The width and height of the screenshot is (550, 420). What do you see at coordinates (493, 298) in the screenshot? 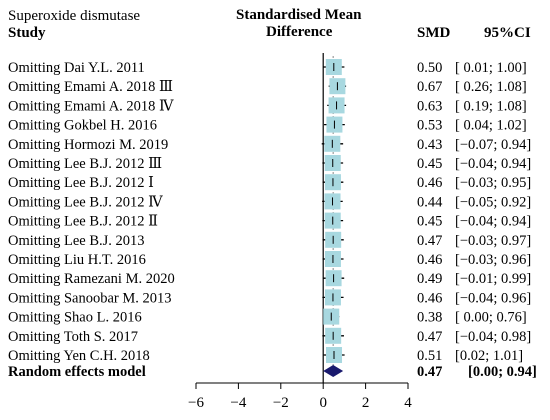
I see `ci-value: [−0.04; 0.96]` at bounding box center [493, 298].